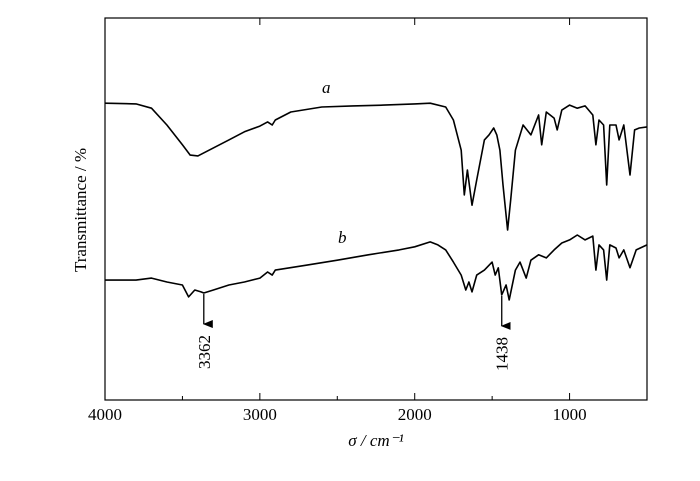  Describe the element at coordinates (502, 354) in the screenshot. I see `annotation-label: 1438` at that location.